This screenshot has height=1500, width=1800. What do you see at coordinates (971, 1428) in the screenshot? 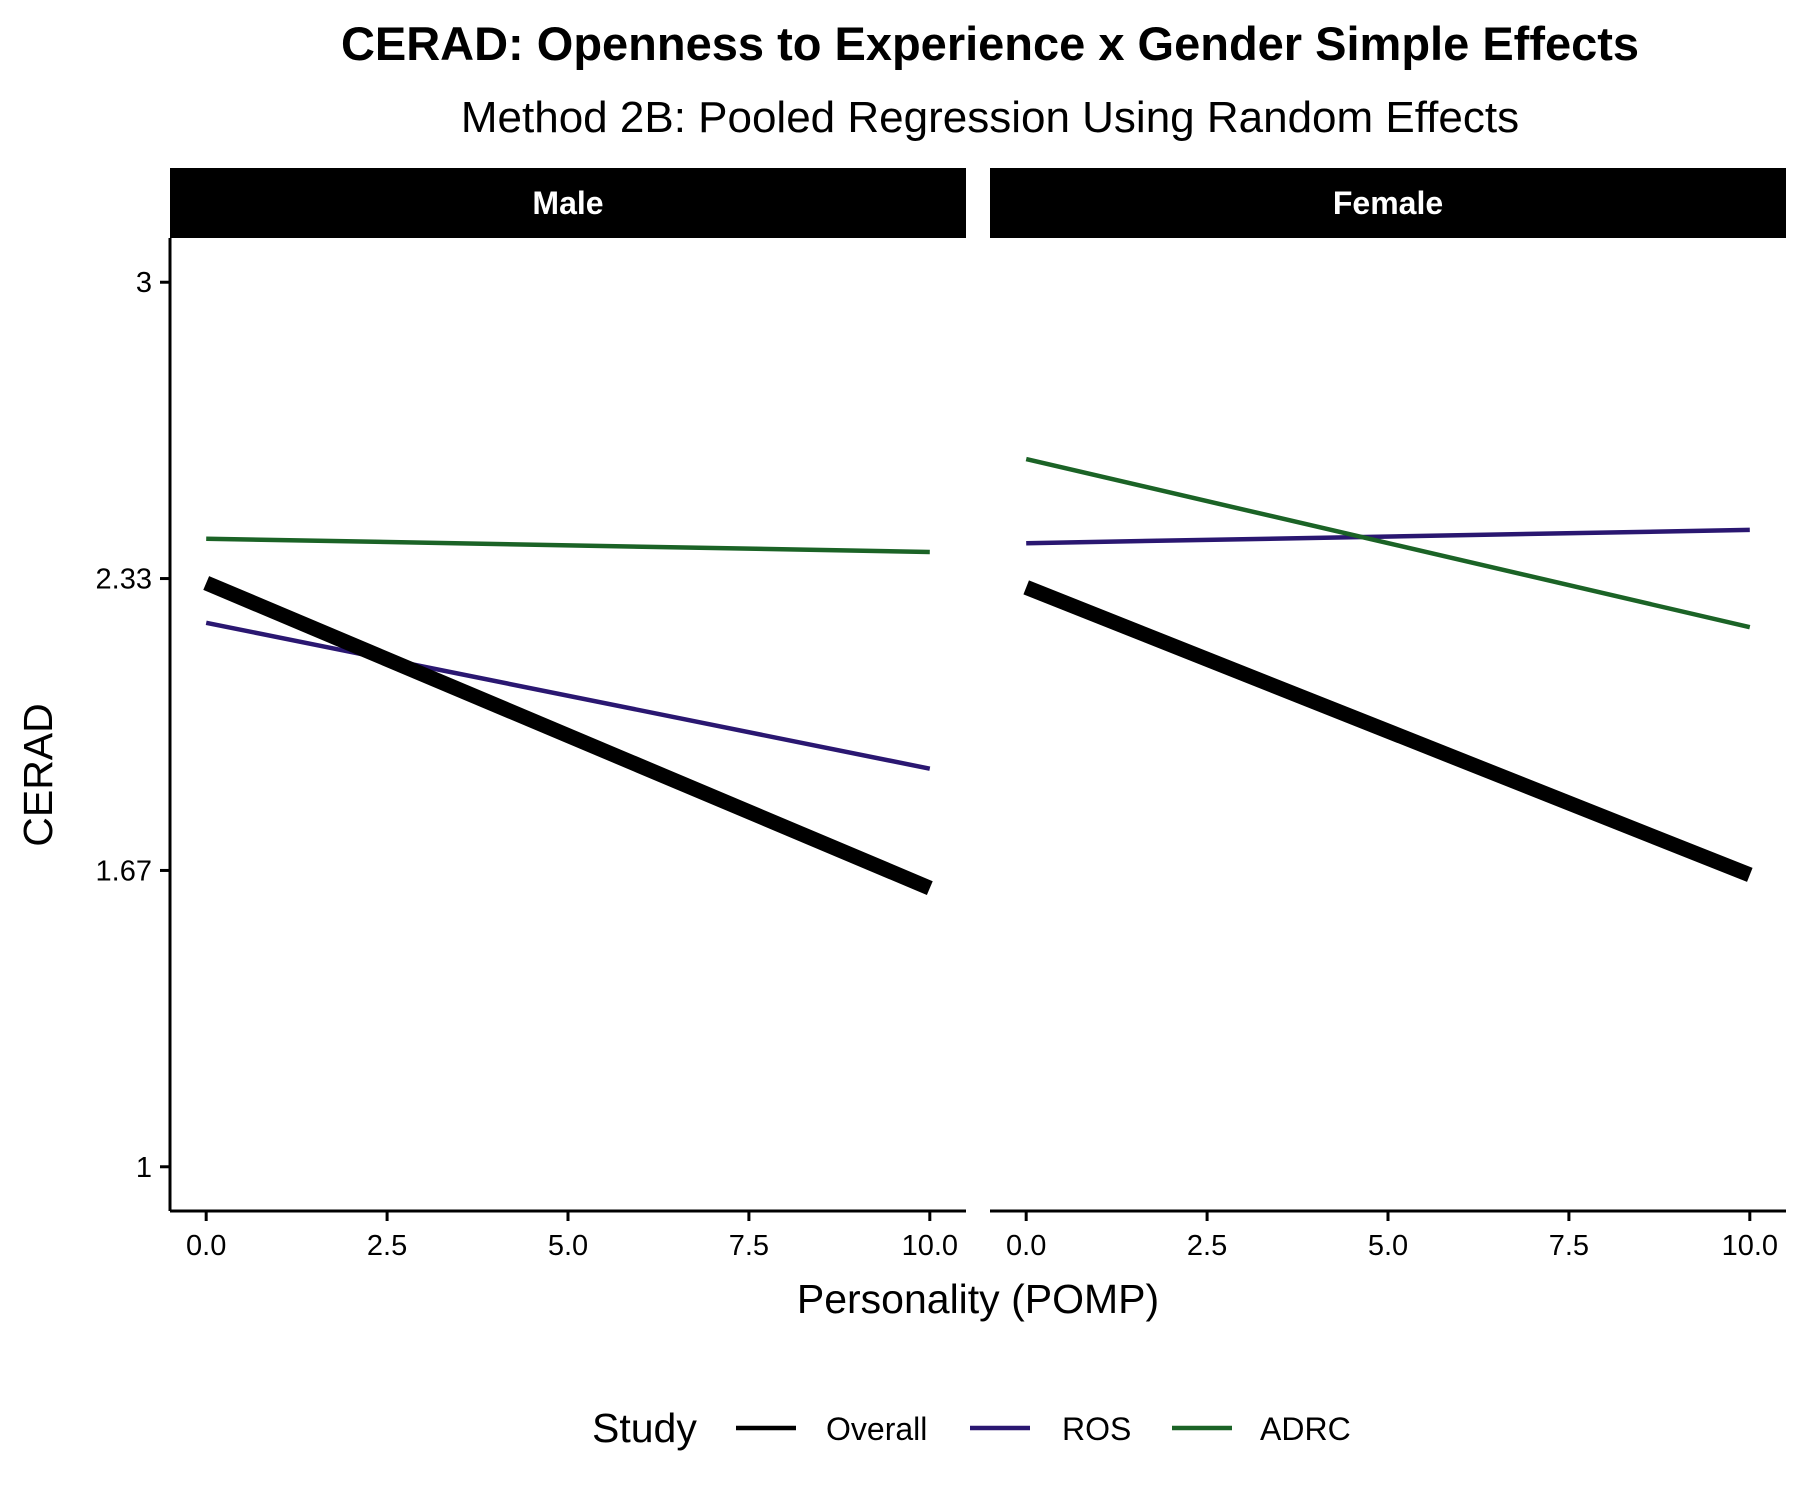
I see `legend: Study Overall ROS ADRC` at bounding box center [971, 1428].